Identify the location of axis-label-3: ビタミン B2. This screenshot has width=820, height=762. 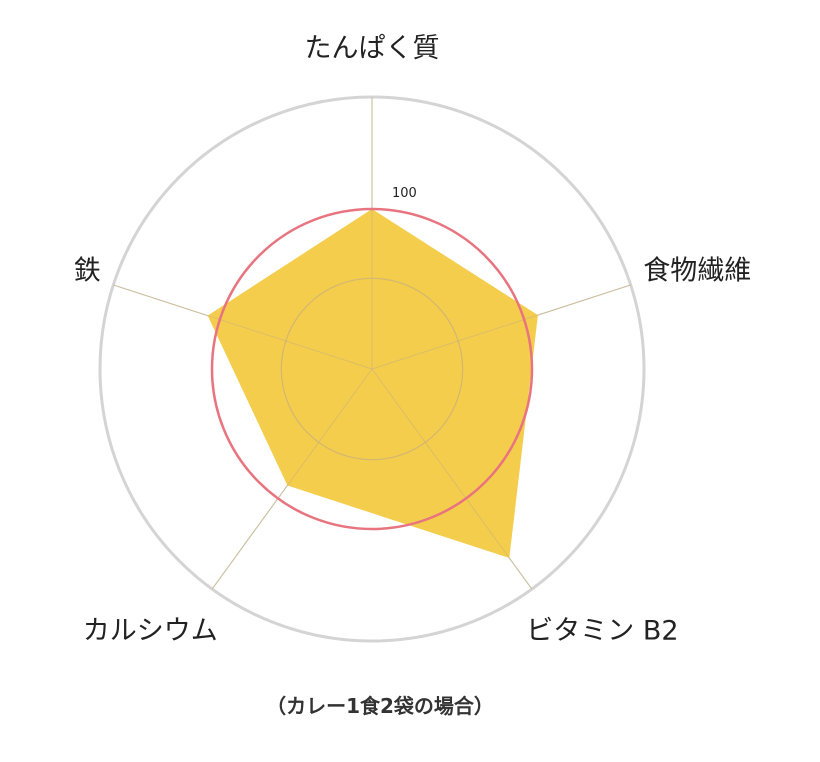
(602, 631).